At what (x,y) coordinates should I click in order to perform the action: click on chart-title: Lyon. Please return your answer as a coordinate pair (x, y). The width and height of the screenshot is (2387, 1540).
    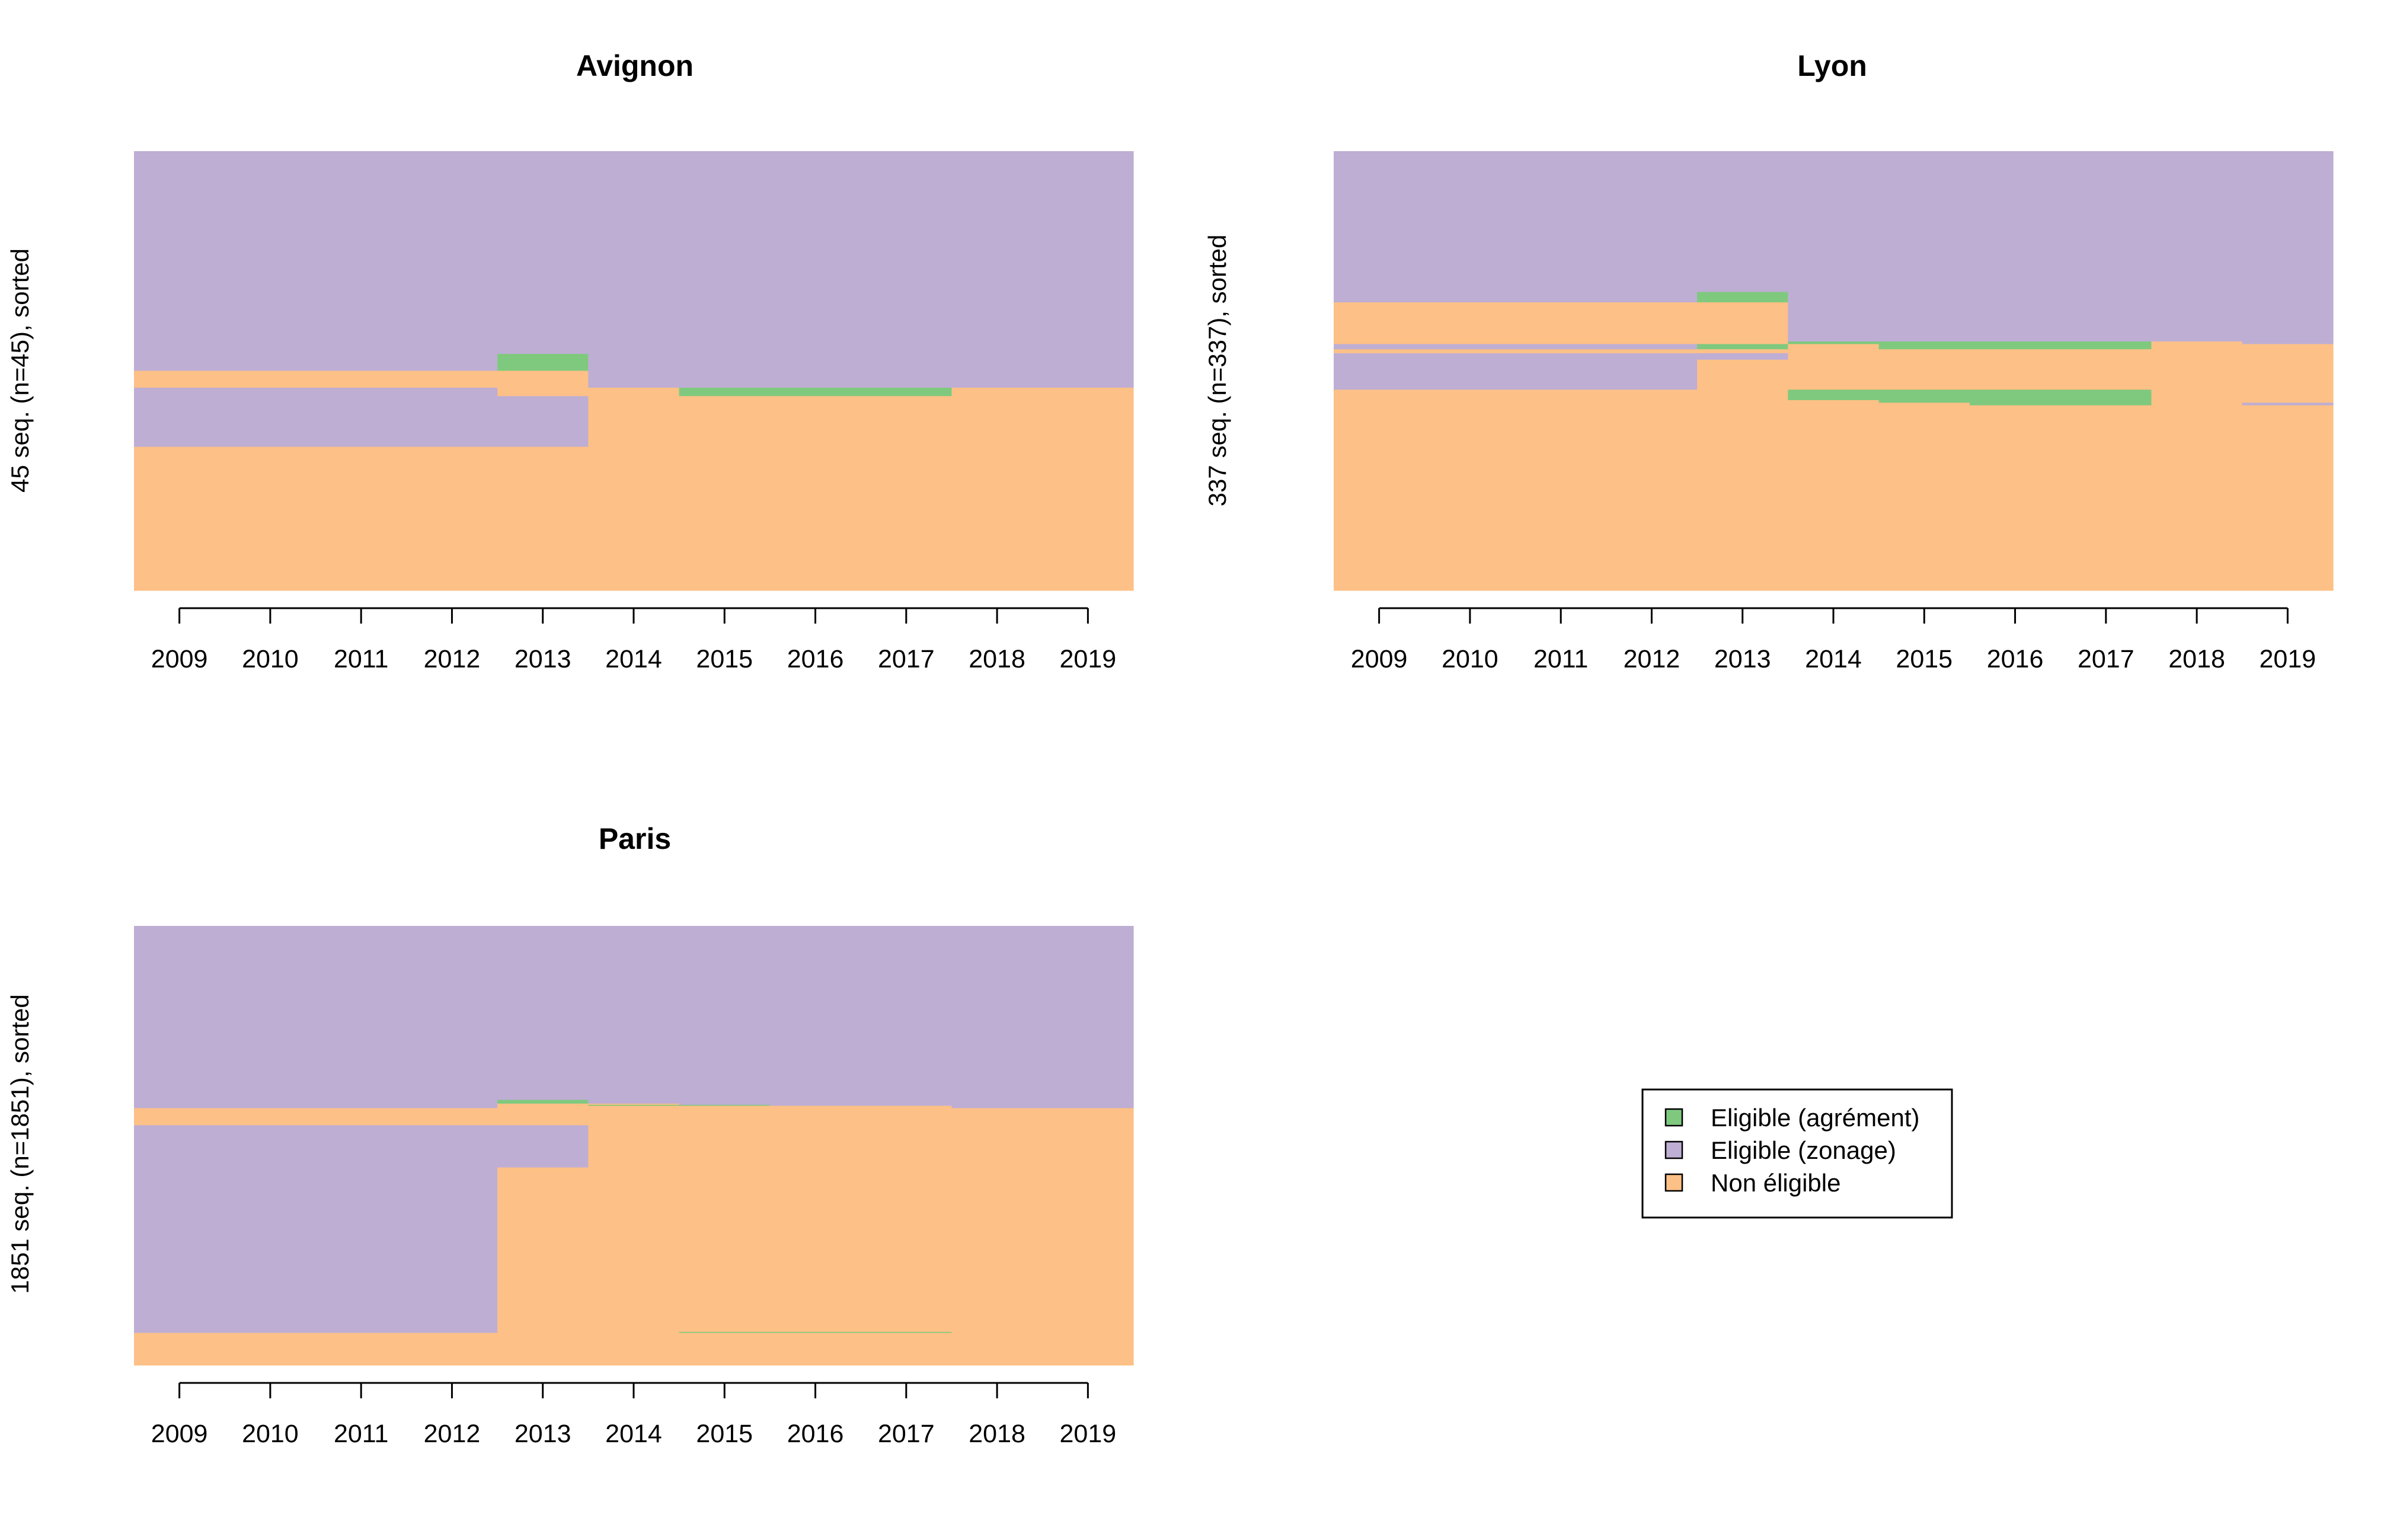
    Looking at the image, I should click on (1832, 65).